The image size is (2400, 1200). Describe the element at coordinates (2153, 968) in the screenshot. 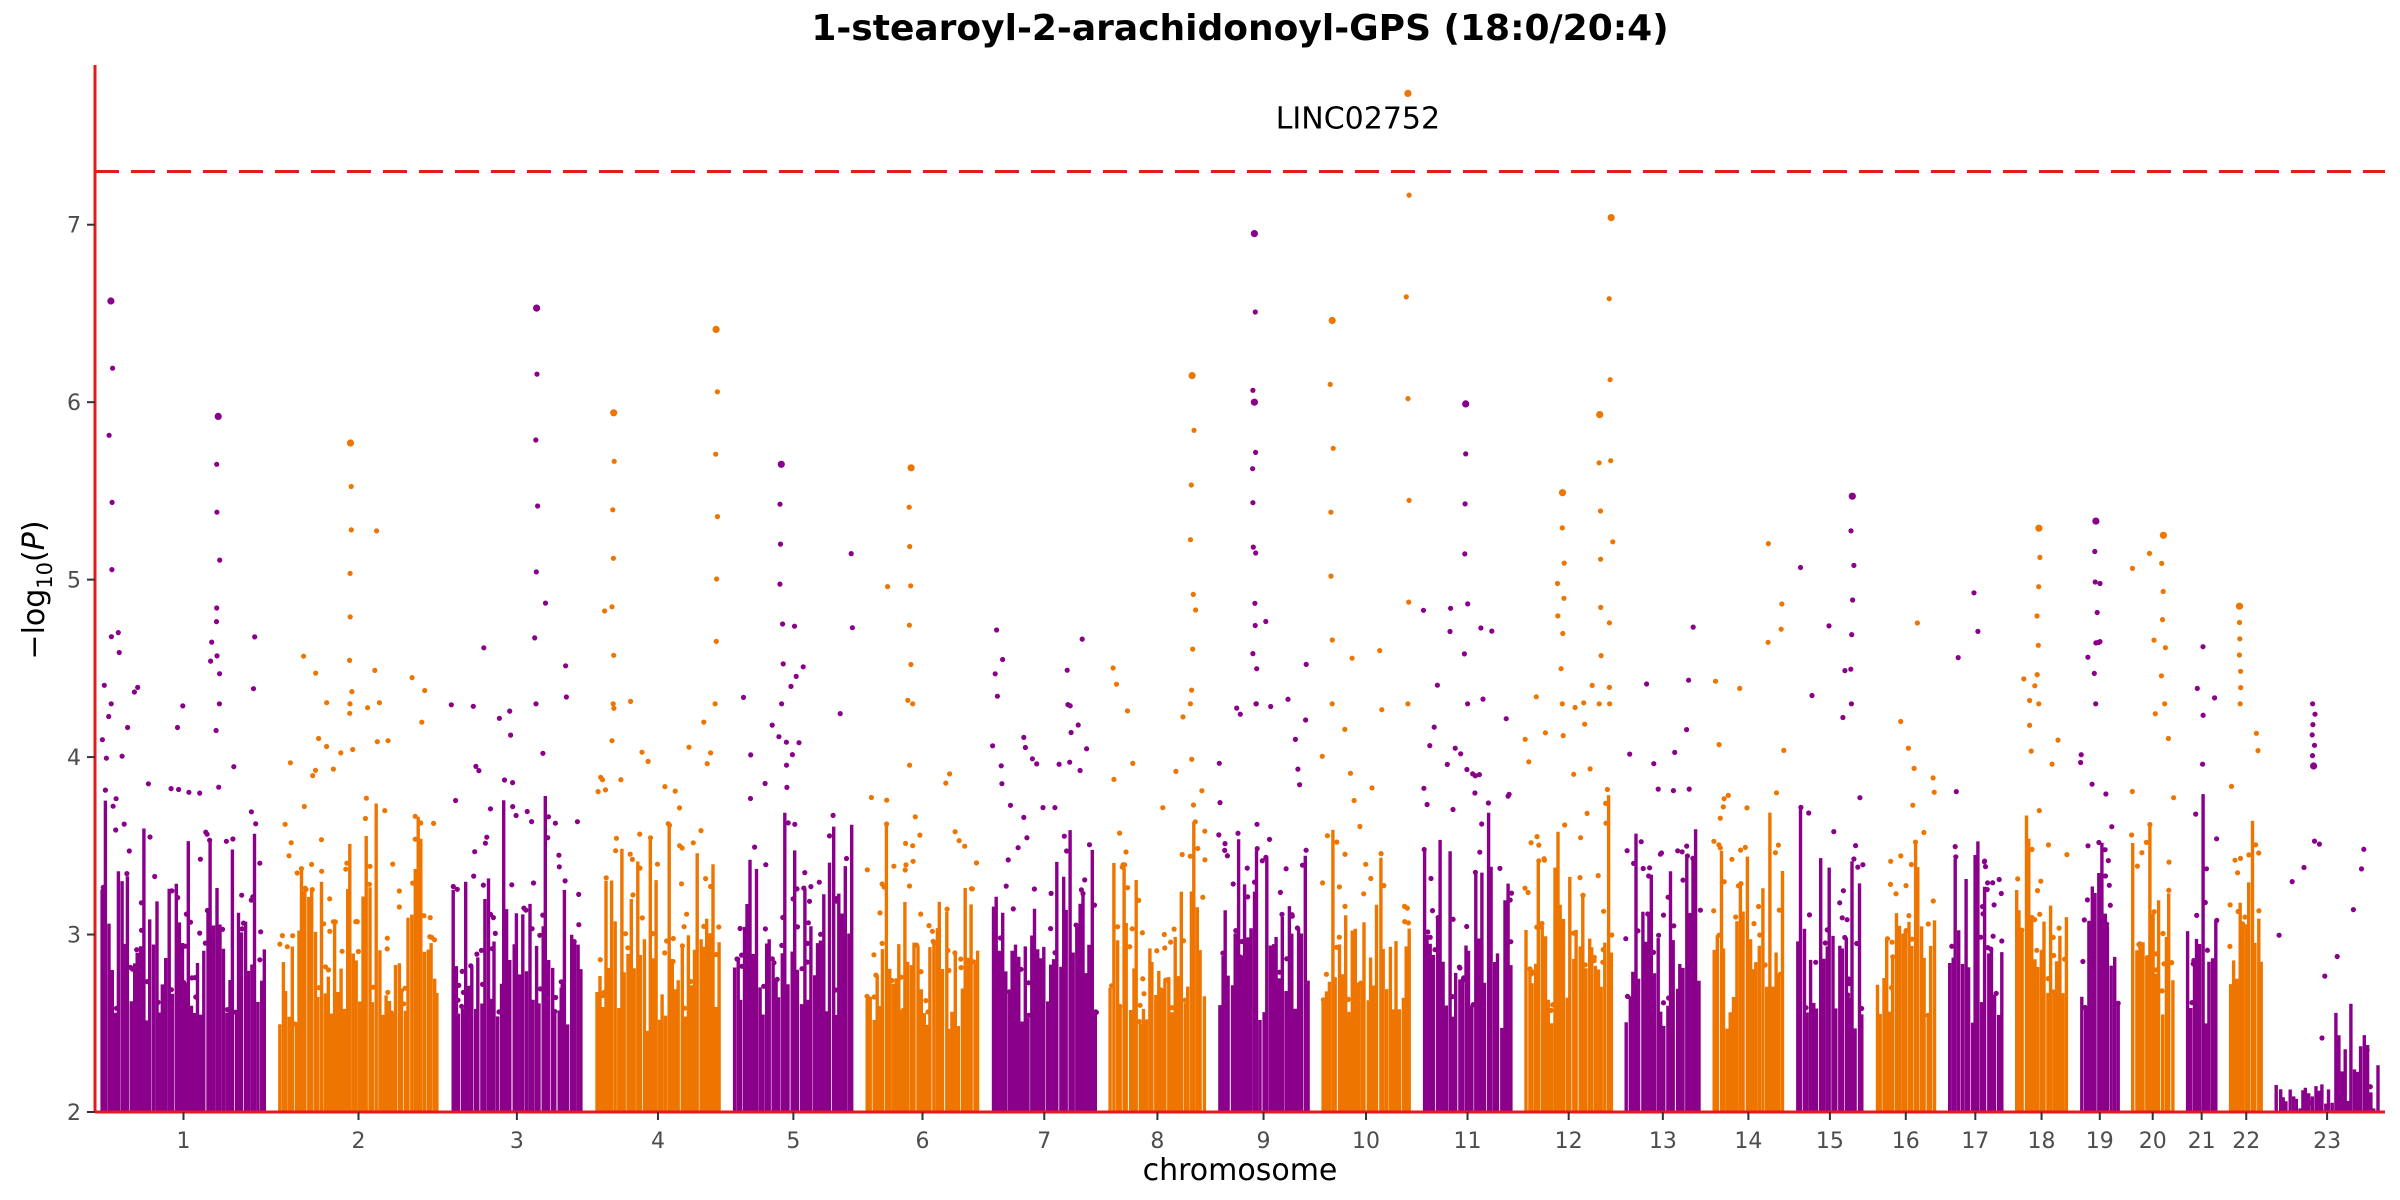

I see `chr-20-points` at that location.